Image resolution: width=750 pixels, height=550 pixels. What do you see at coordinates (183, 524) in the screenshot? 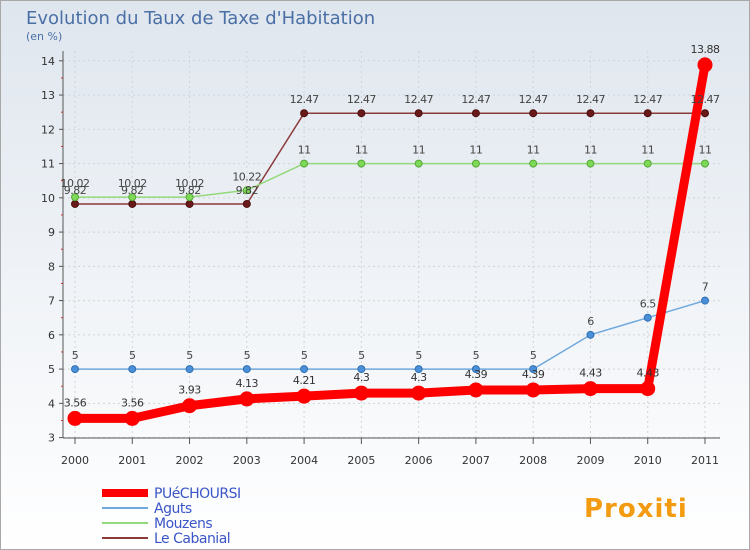
I see `legend-label-mouzens: Mouzens` at bounding box center [183, 524].